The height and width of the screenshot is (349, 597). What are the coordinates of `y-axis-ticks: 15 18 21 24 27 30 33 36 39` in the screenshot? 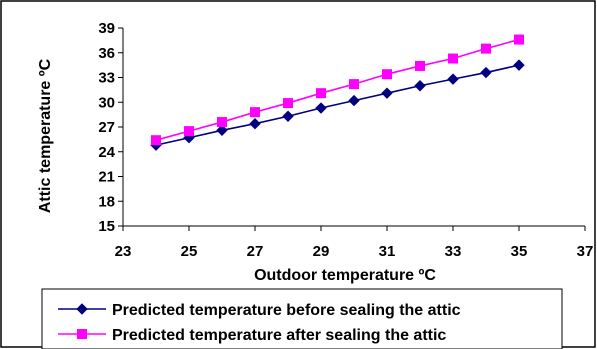 It's located at (110, 127).